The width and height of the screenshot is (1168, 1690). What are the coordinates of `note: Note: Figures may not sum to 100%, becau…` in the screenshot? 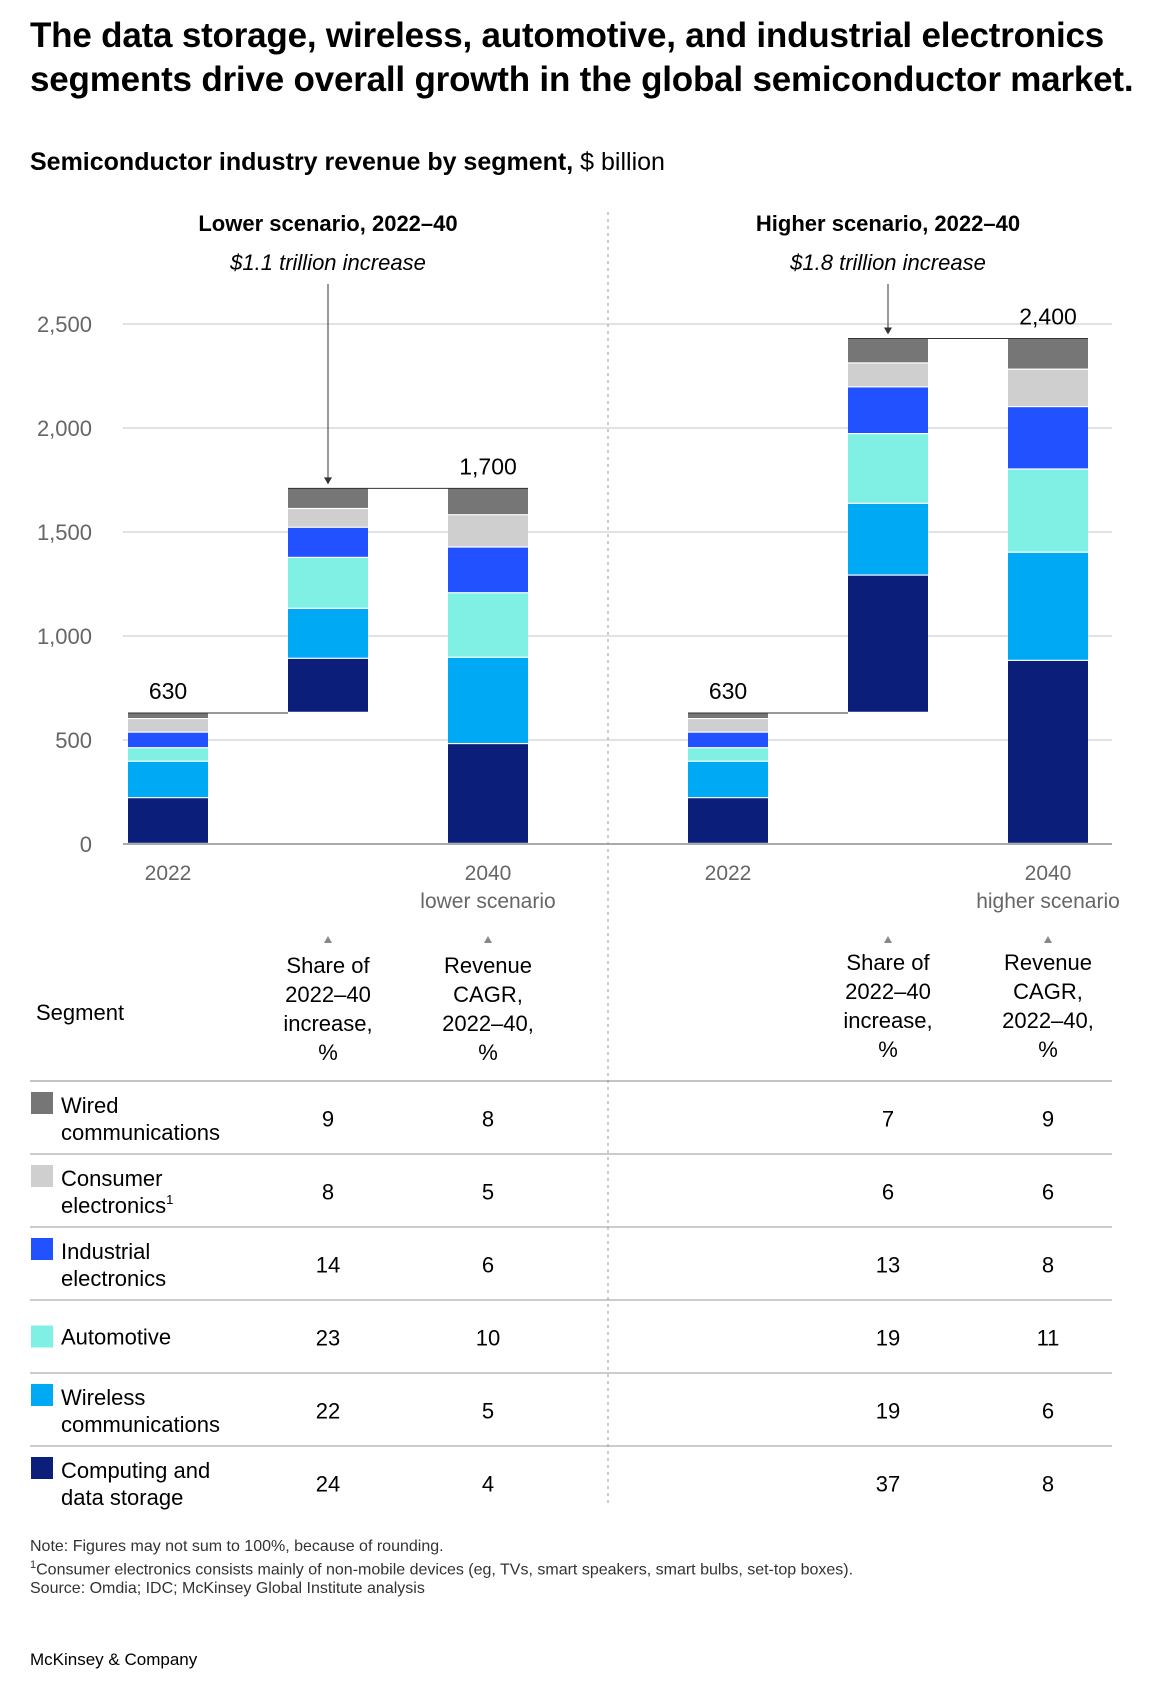 It's located at (237, 1546).